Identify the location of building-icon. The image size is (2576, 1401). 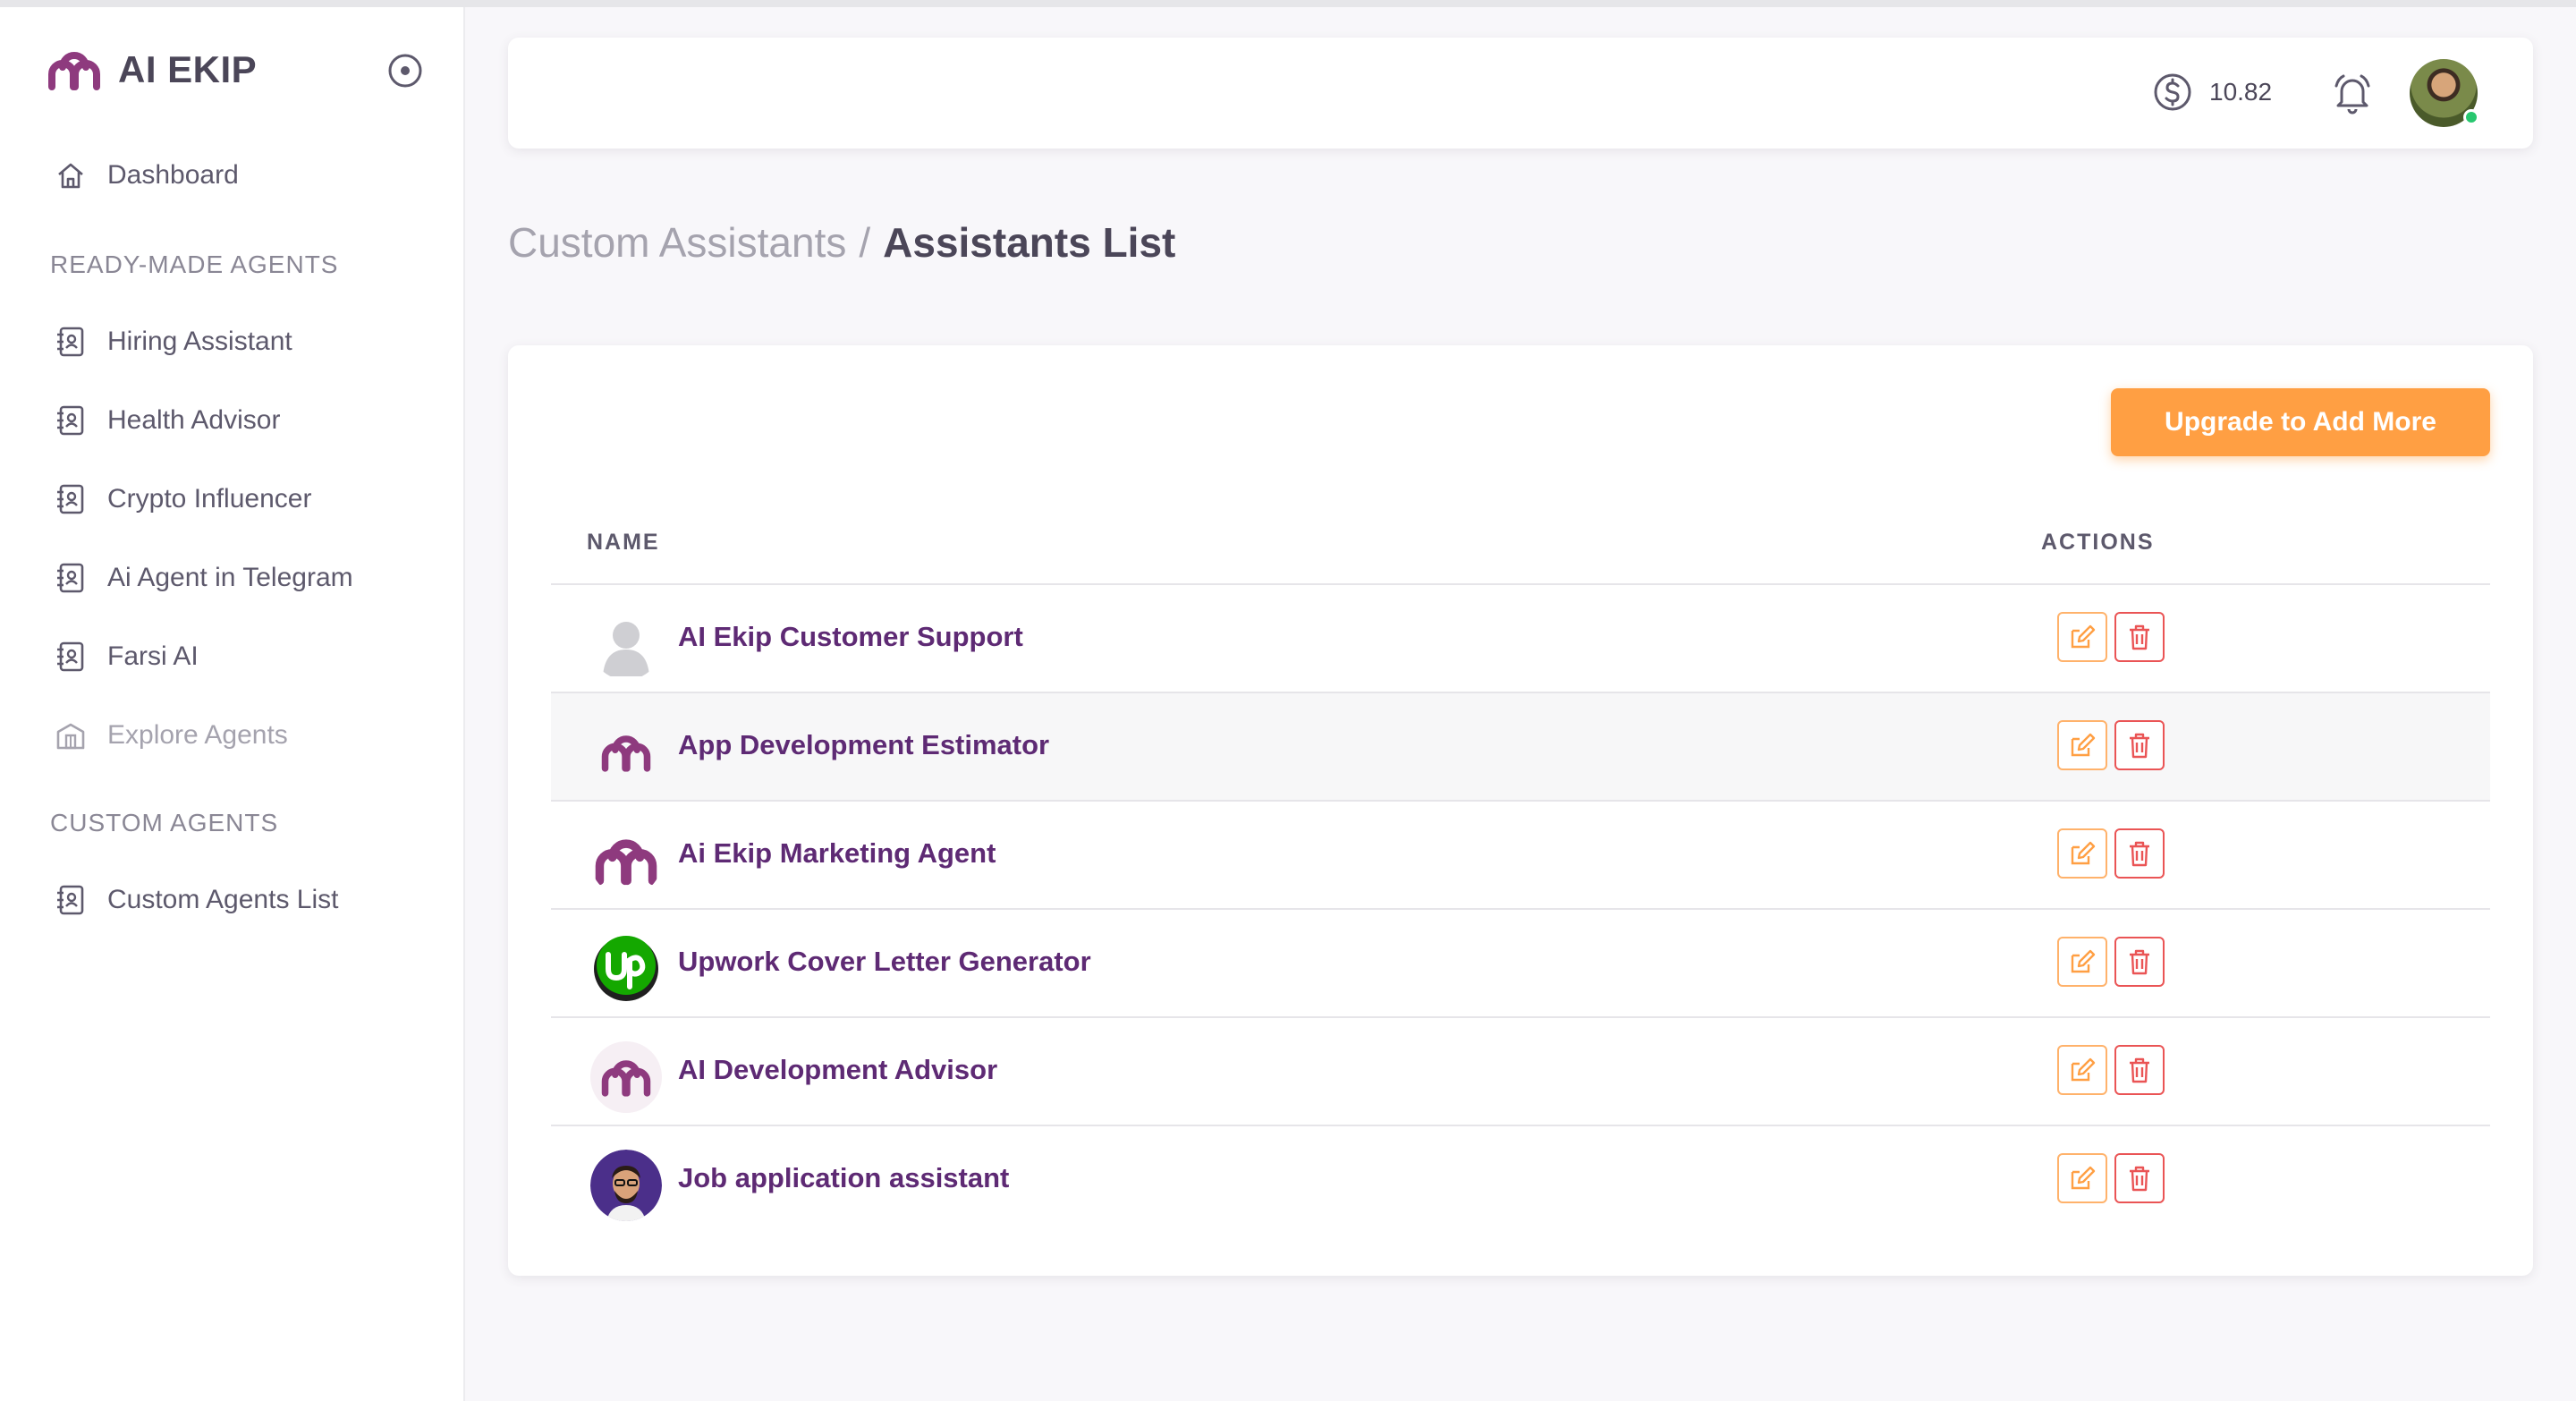
(71, 735).